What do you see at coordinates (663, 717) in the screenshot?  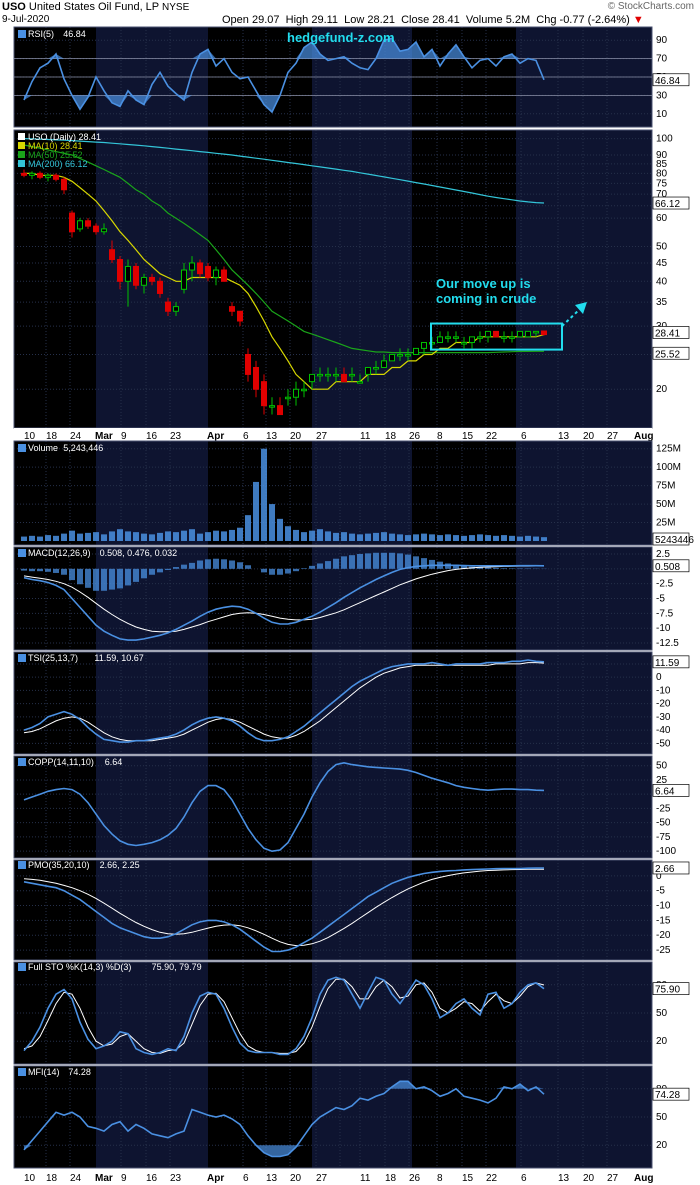 I see `tsi-tick-label: -30` at bounding box center [663, 717].